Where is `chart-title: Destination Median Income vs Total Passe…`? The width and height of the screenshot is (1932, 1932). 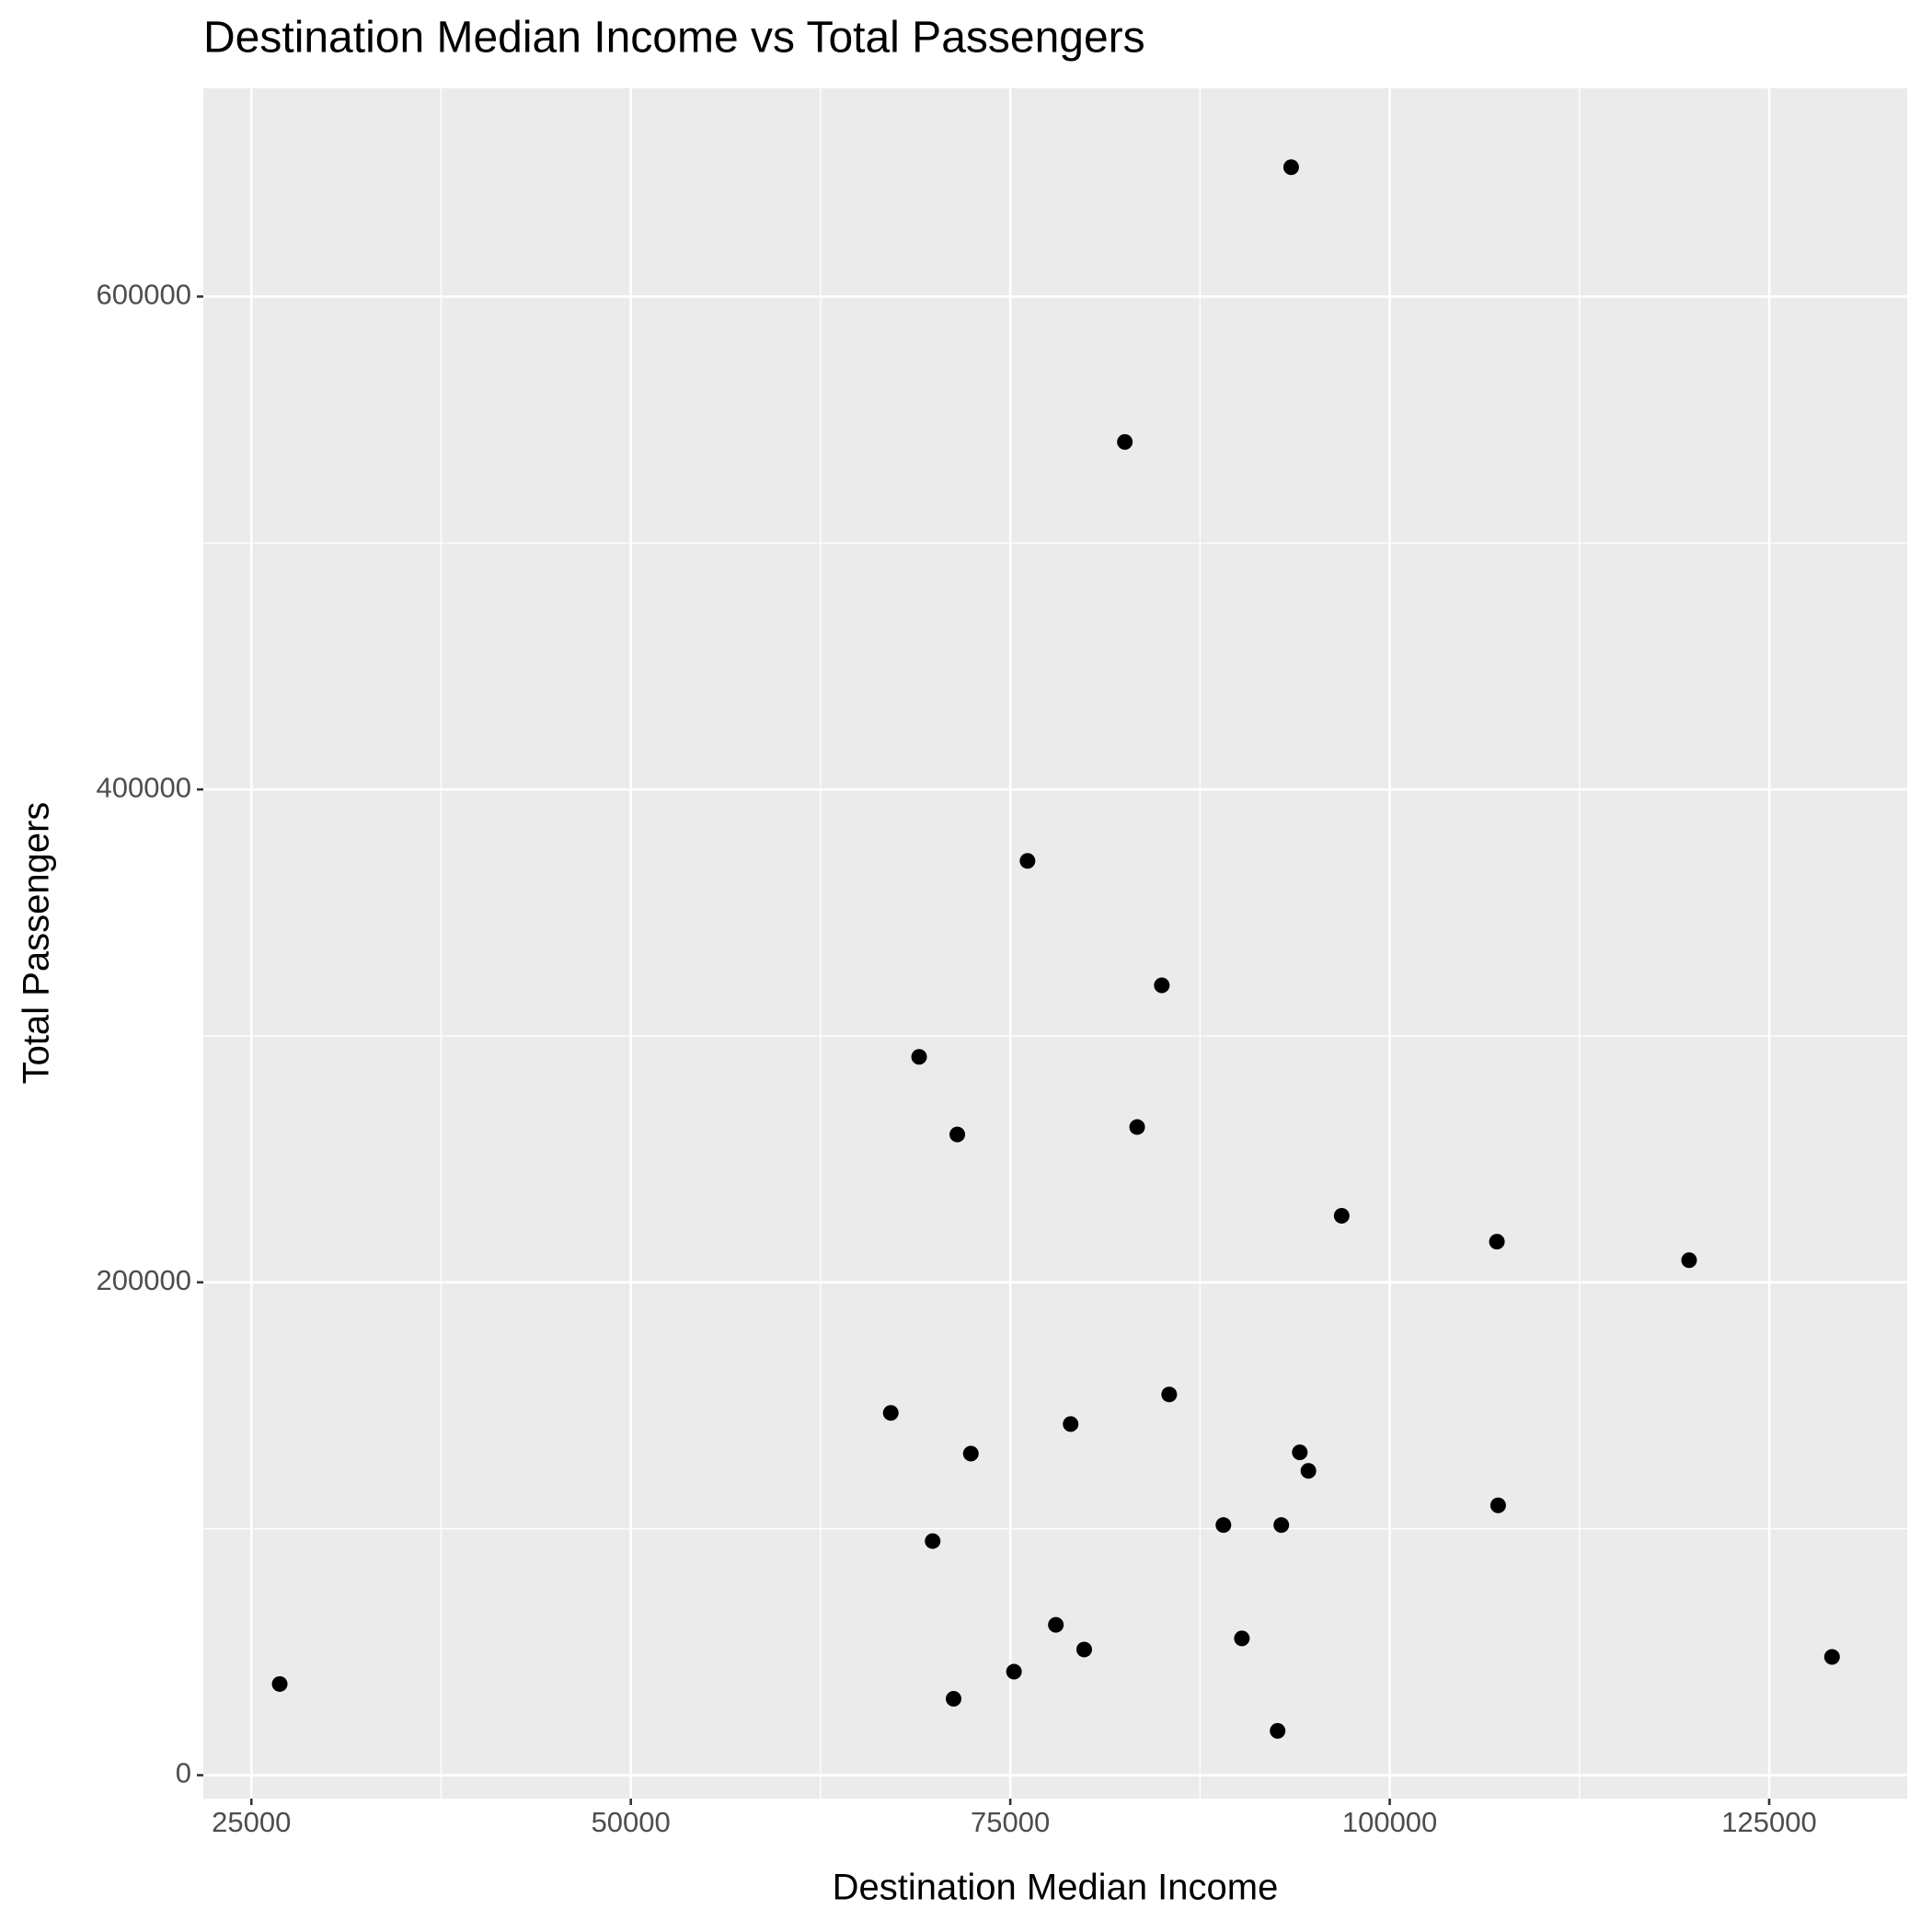
chart-title: Destination Median Income vs Total Passe… is located at coordinates (674, 38).